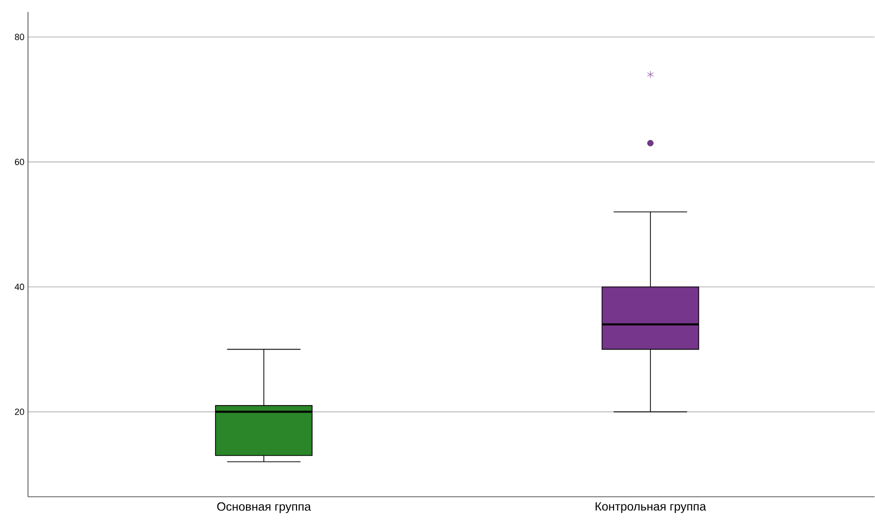 The image size is (875, 525). I want to click on y-tick-label: 40, so click(19, 287).